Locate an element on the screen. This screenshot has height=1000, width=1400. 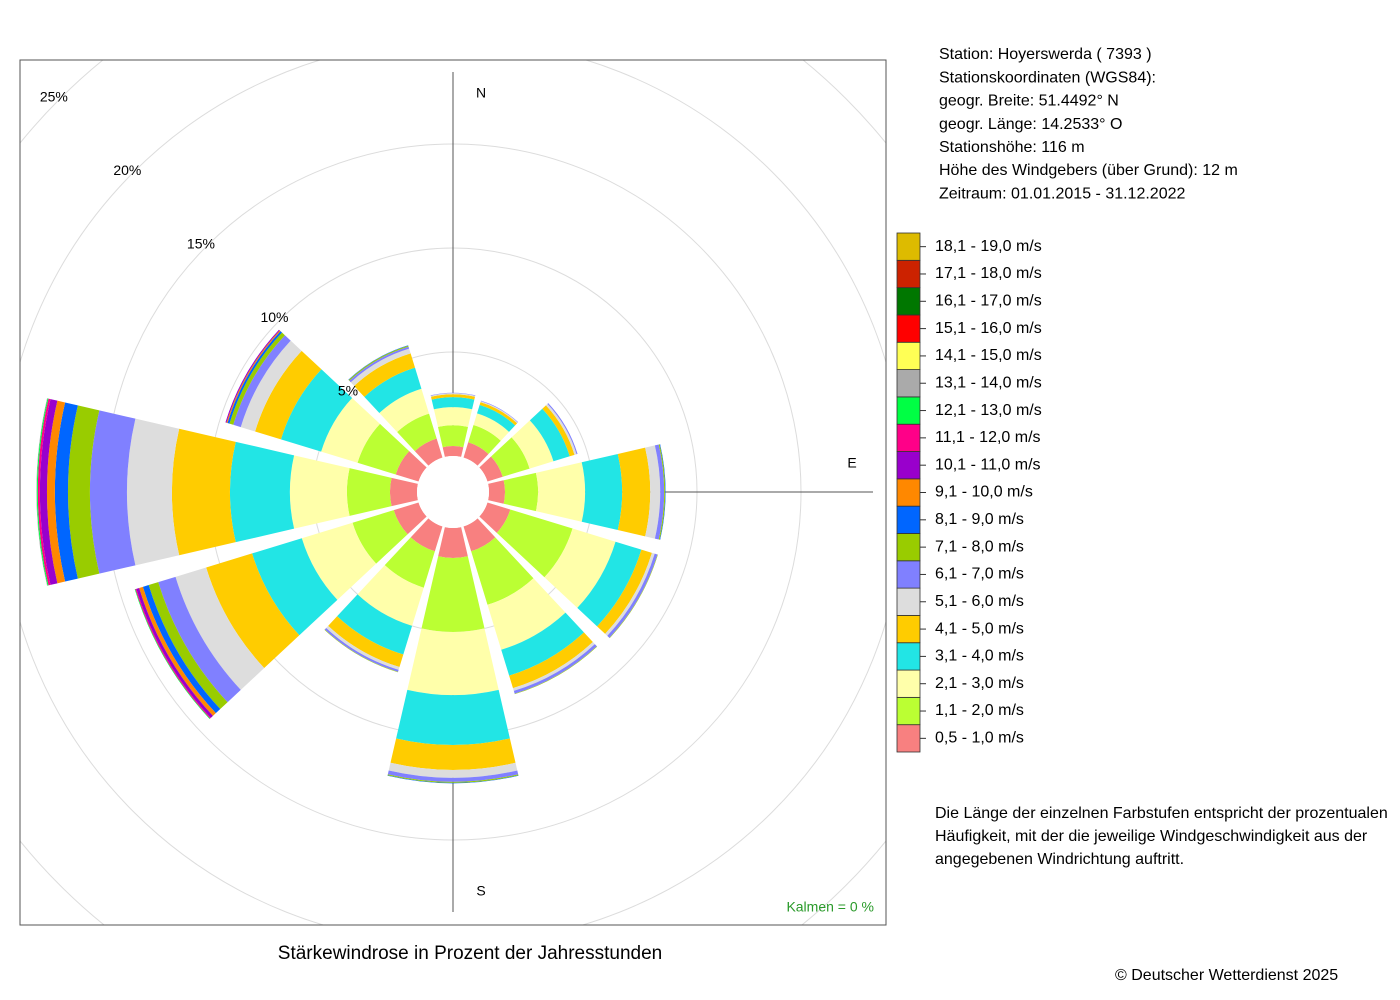
legend-label: 18,1 - 19,0 m/s is located at coordinates (988, 246).